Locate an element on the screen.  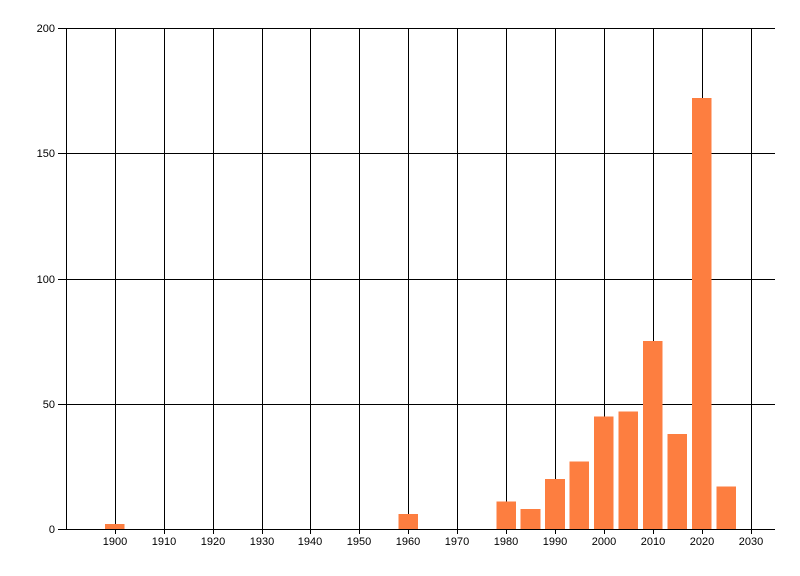
y-tick-label: 200 is located at coordinates (46, 29).